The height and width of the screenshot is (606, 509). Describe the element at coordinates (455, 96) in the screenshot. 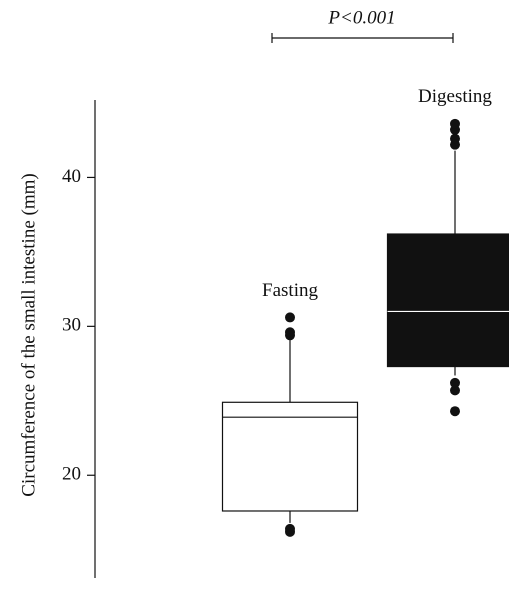

I see `category-label: Digesting` at that location.